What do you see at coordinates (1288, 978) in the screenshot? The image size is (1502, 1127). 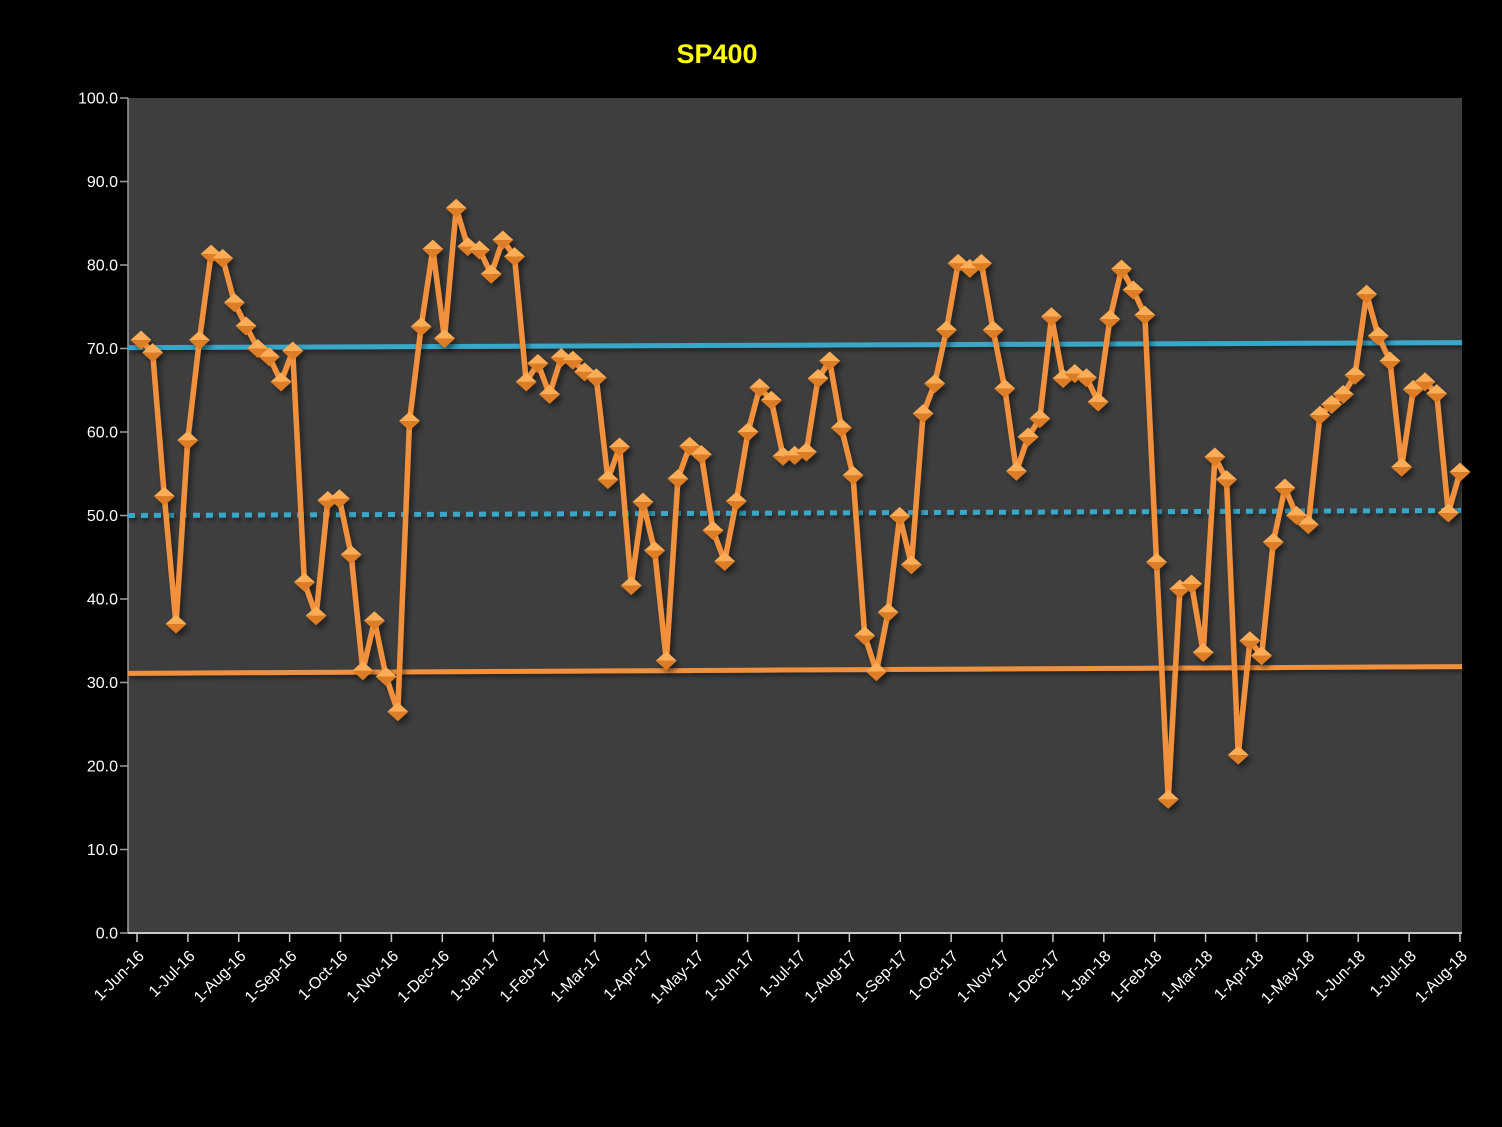 I see `x-axis-label: 1-May-18` at bounding box center [1288, 978].